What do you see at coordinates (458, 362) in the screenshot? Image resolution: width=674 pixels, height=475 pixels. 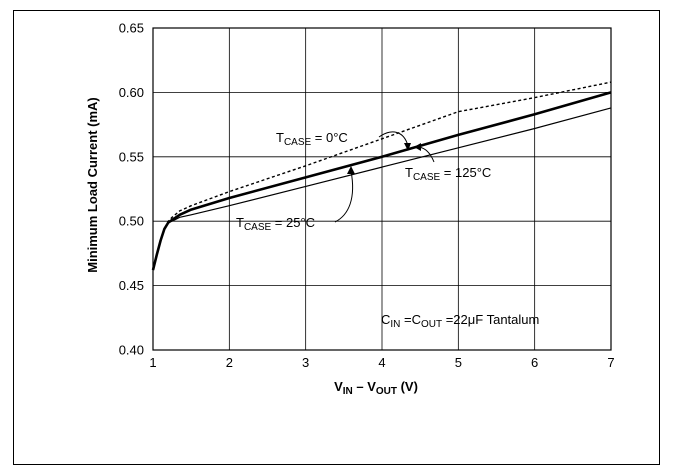 I see `x-tick-label: 5` at bounding box center [458, 362].